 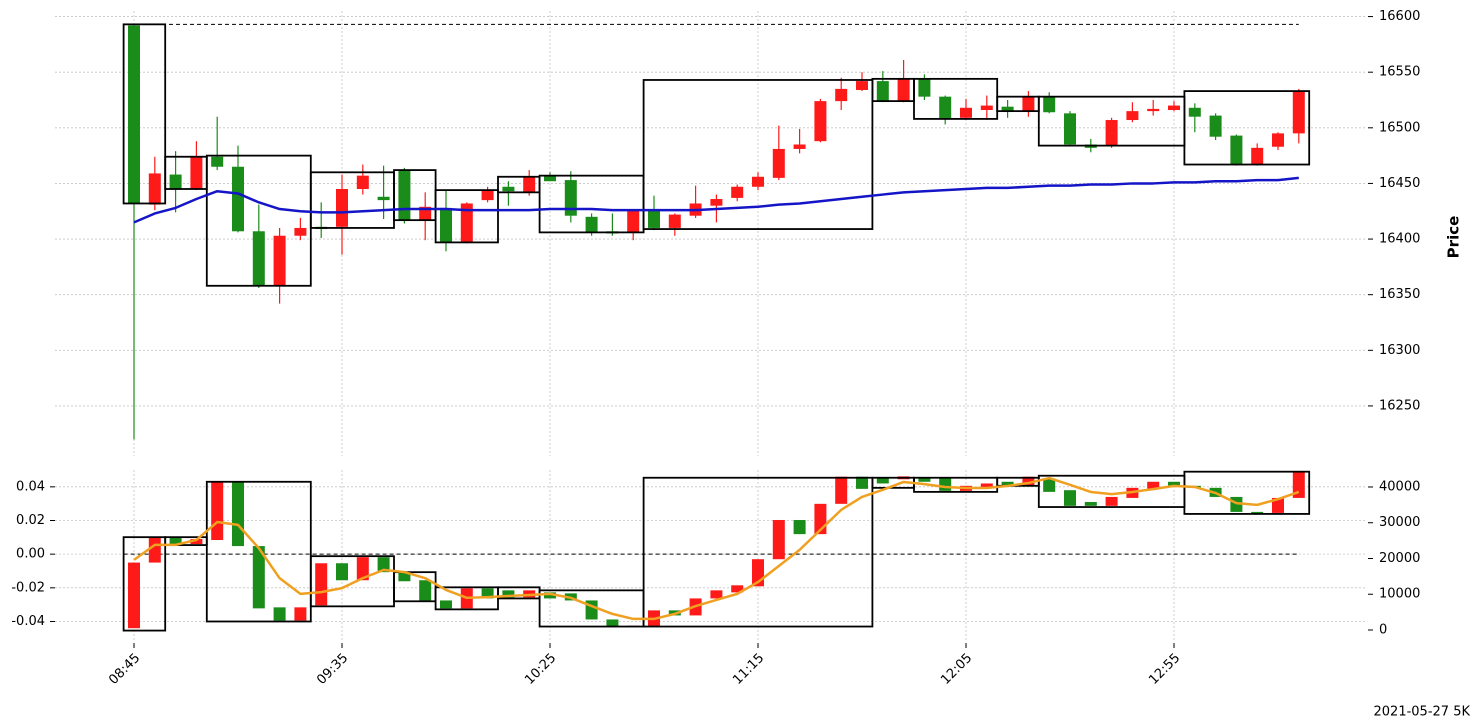 What do you see at coordinates (1399, 16) in the screenshot?
I see `y-tick-label: 16600` at bounding box center [1399, 16].